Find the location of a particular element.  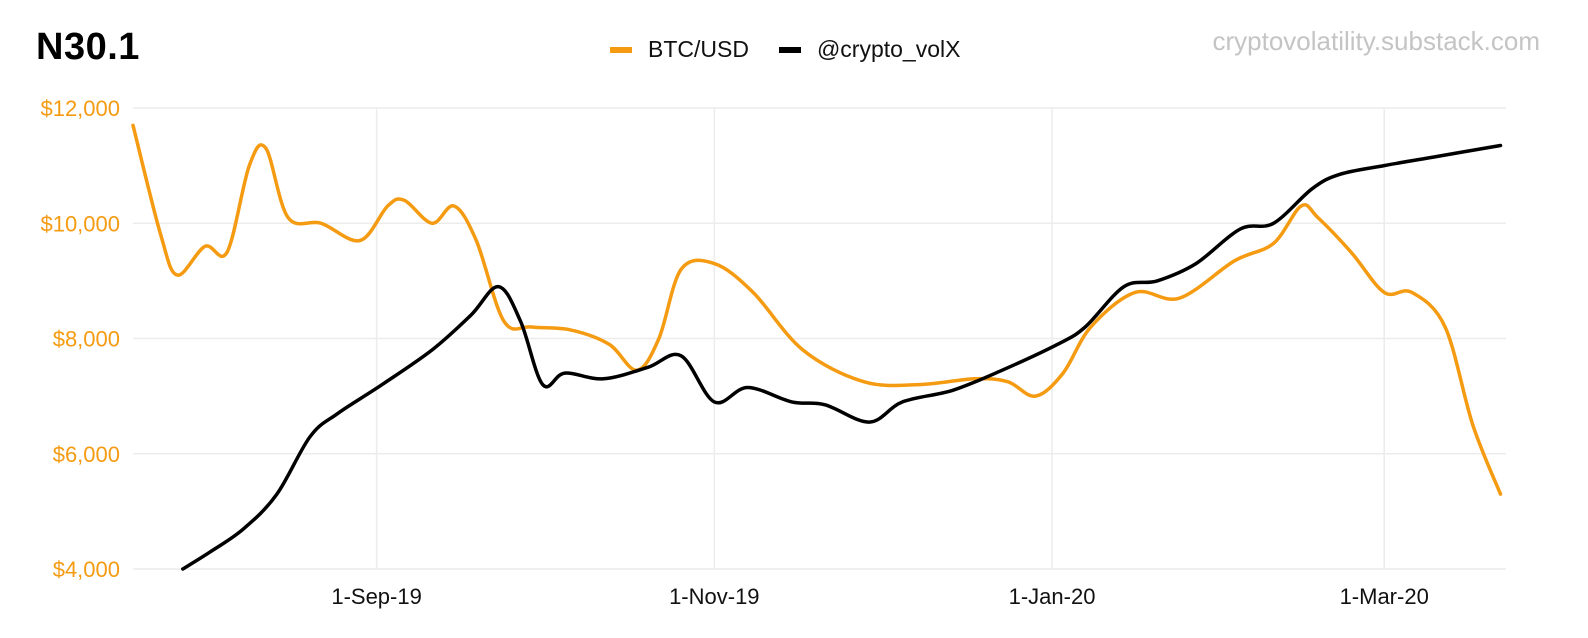

x-tick-label: 1-Sep-19 is located at coordinates (376, 596).